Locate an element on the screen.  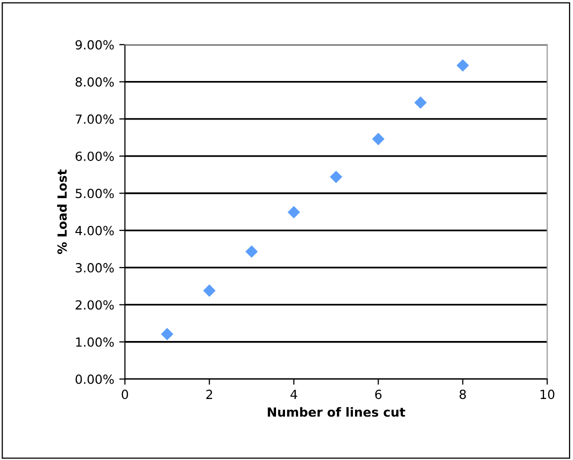
y-tick-label: 1.00% is located at coordinates (95, 342).